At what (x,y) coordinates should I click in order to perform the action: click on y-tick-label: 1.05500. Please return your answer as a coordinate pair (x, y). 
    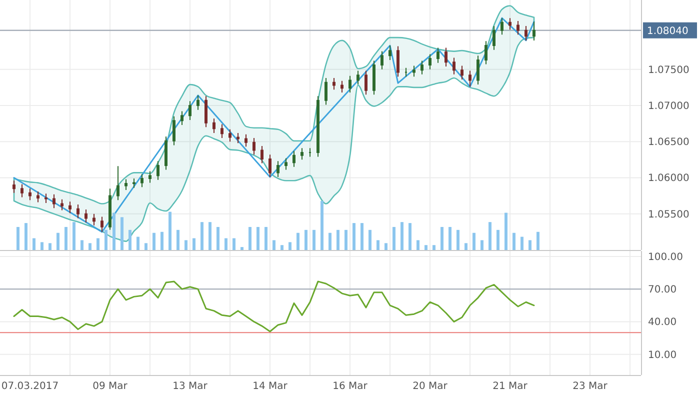
    Looking at the image, I should click on (669, 214).